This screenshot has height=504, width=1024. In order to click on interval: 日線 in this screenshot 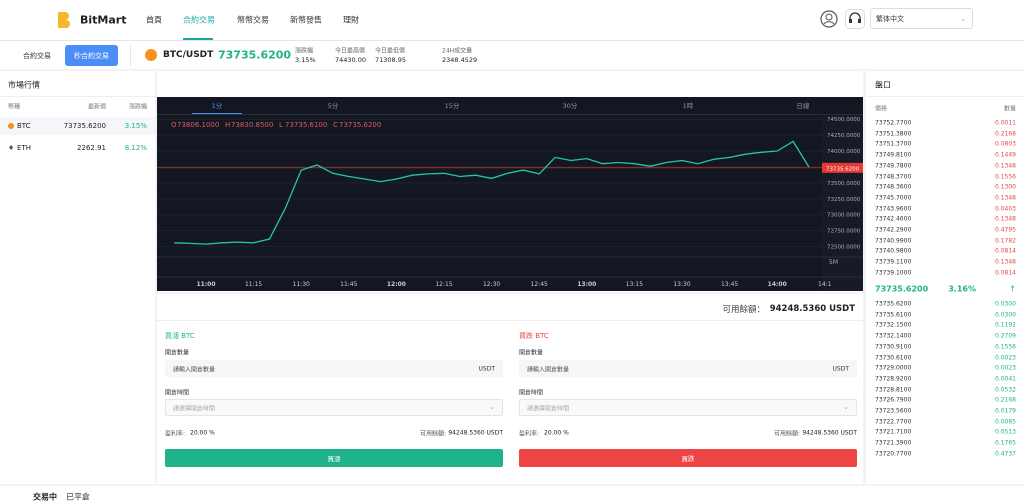, I will do `click(804, 105)`.